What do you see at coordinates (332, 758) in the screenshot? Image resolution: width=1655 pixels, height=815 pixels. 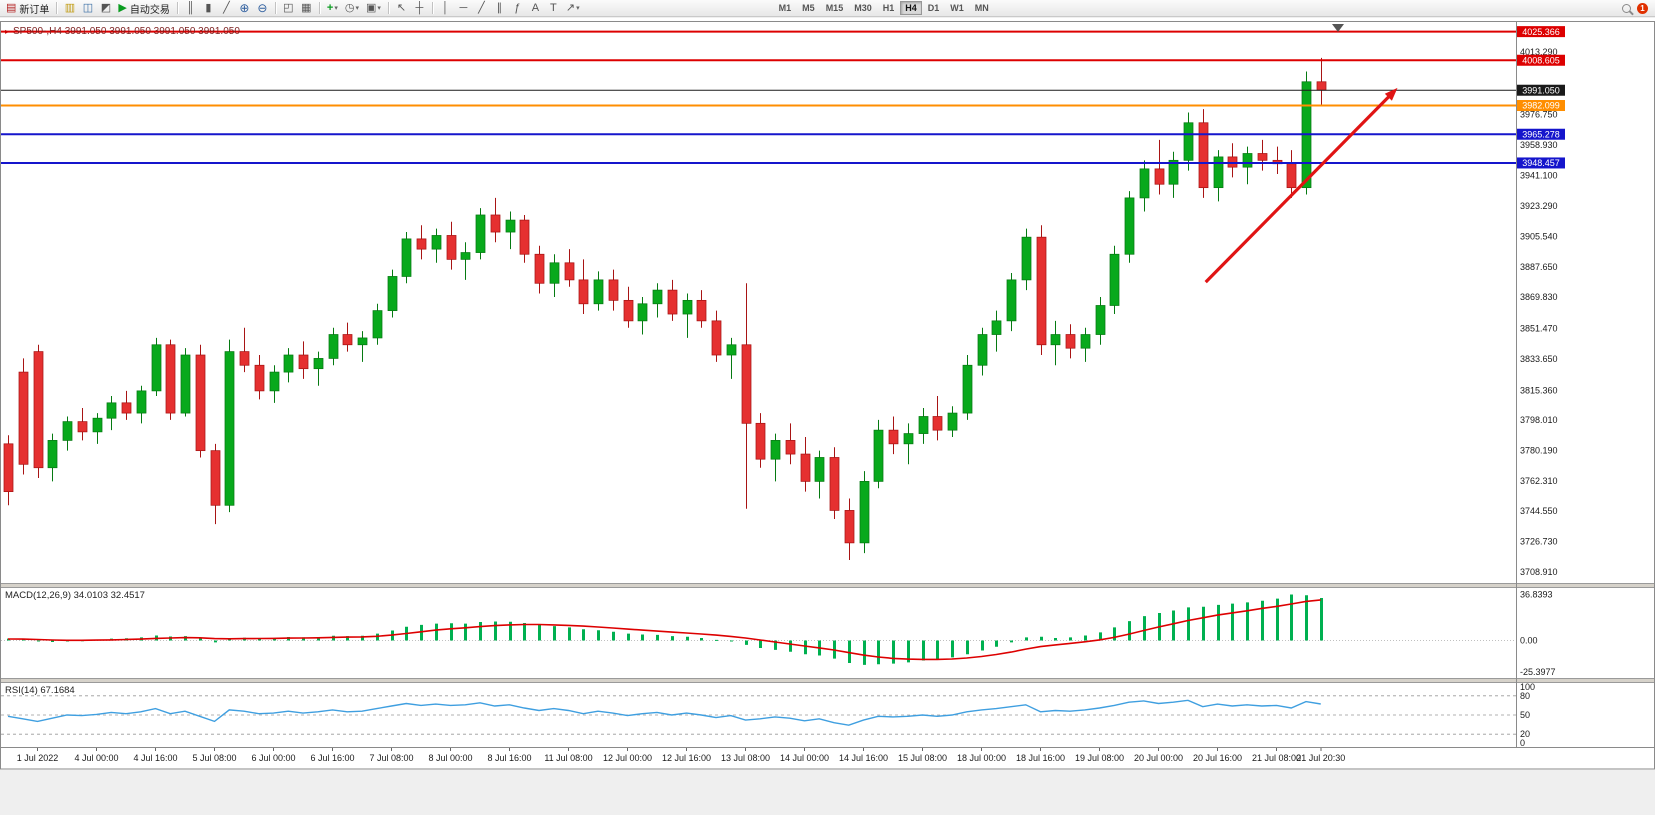 I see `time-label: 6 Jul 16:00` at bounding box center [332, 758].